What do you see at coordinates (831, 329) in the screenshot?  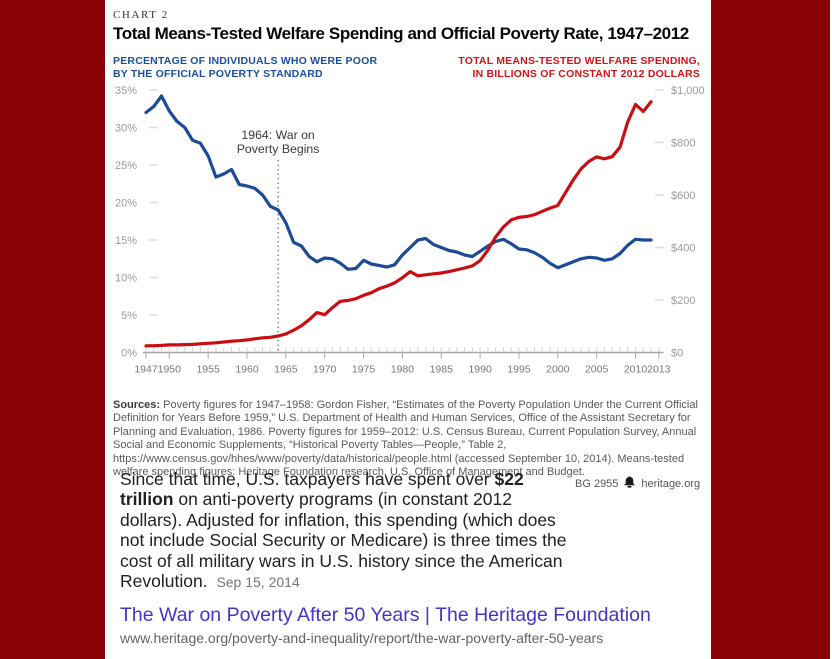 I see `right-edge-sliver` at bounding box center [831, 329].